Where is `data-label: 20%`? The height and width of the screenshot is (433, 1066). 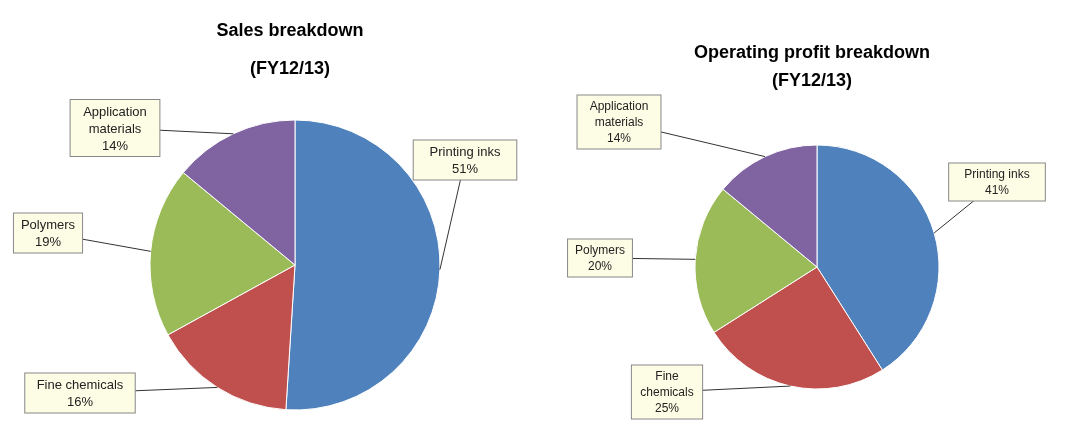 data-label: 20% is located at coordinates (600, 266).